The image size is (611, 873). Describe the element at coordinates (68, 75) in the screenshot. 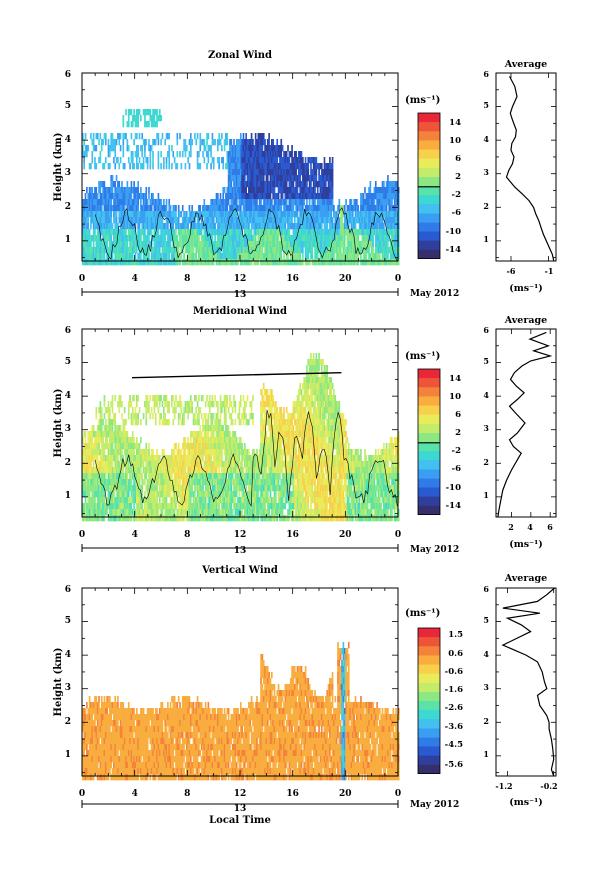

I see `y-tick-label: 6` at that location.